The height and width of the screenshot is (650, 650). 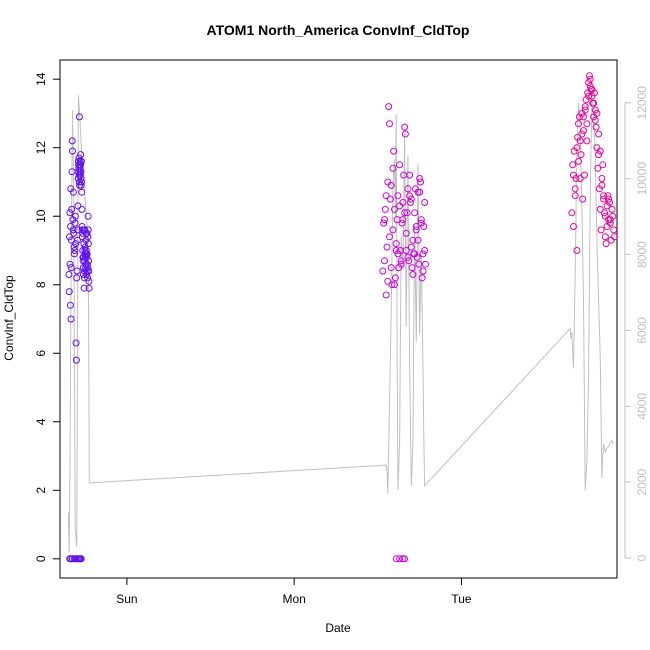 I want to click on y-tick-label: 2, so click(x=41, y=490).